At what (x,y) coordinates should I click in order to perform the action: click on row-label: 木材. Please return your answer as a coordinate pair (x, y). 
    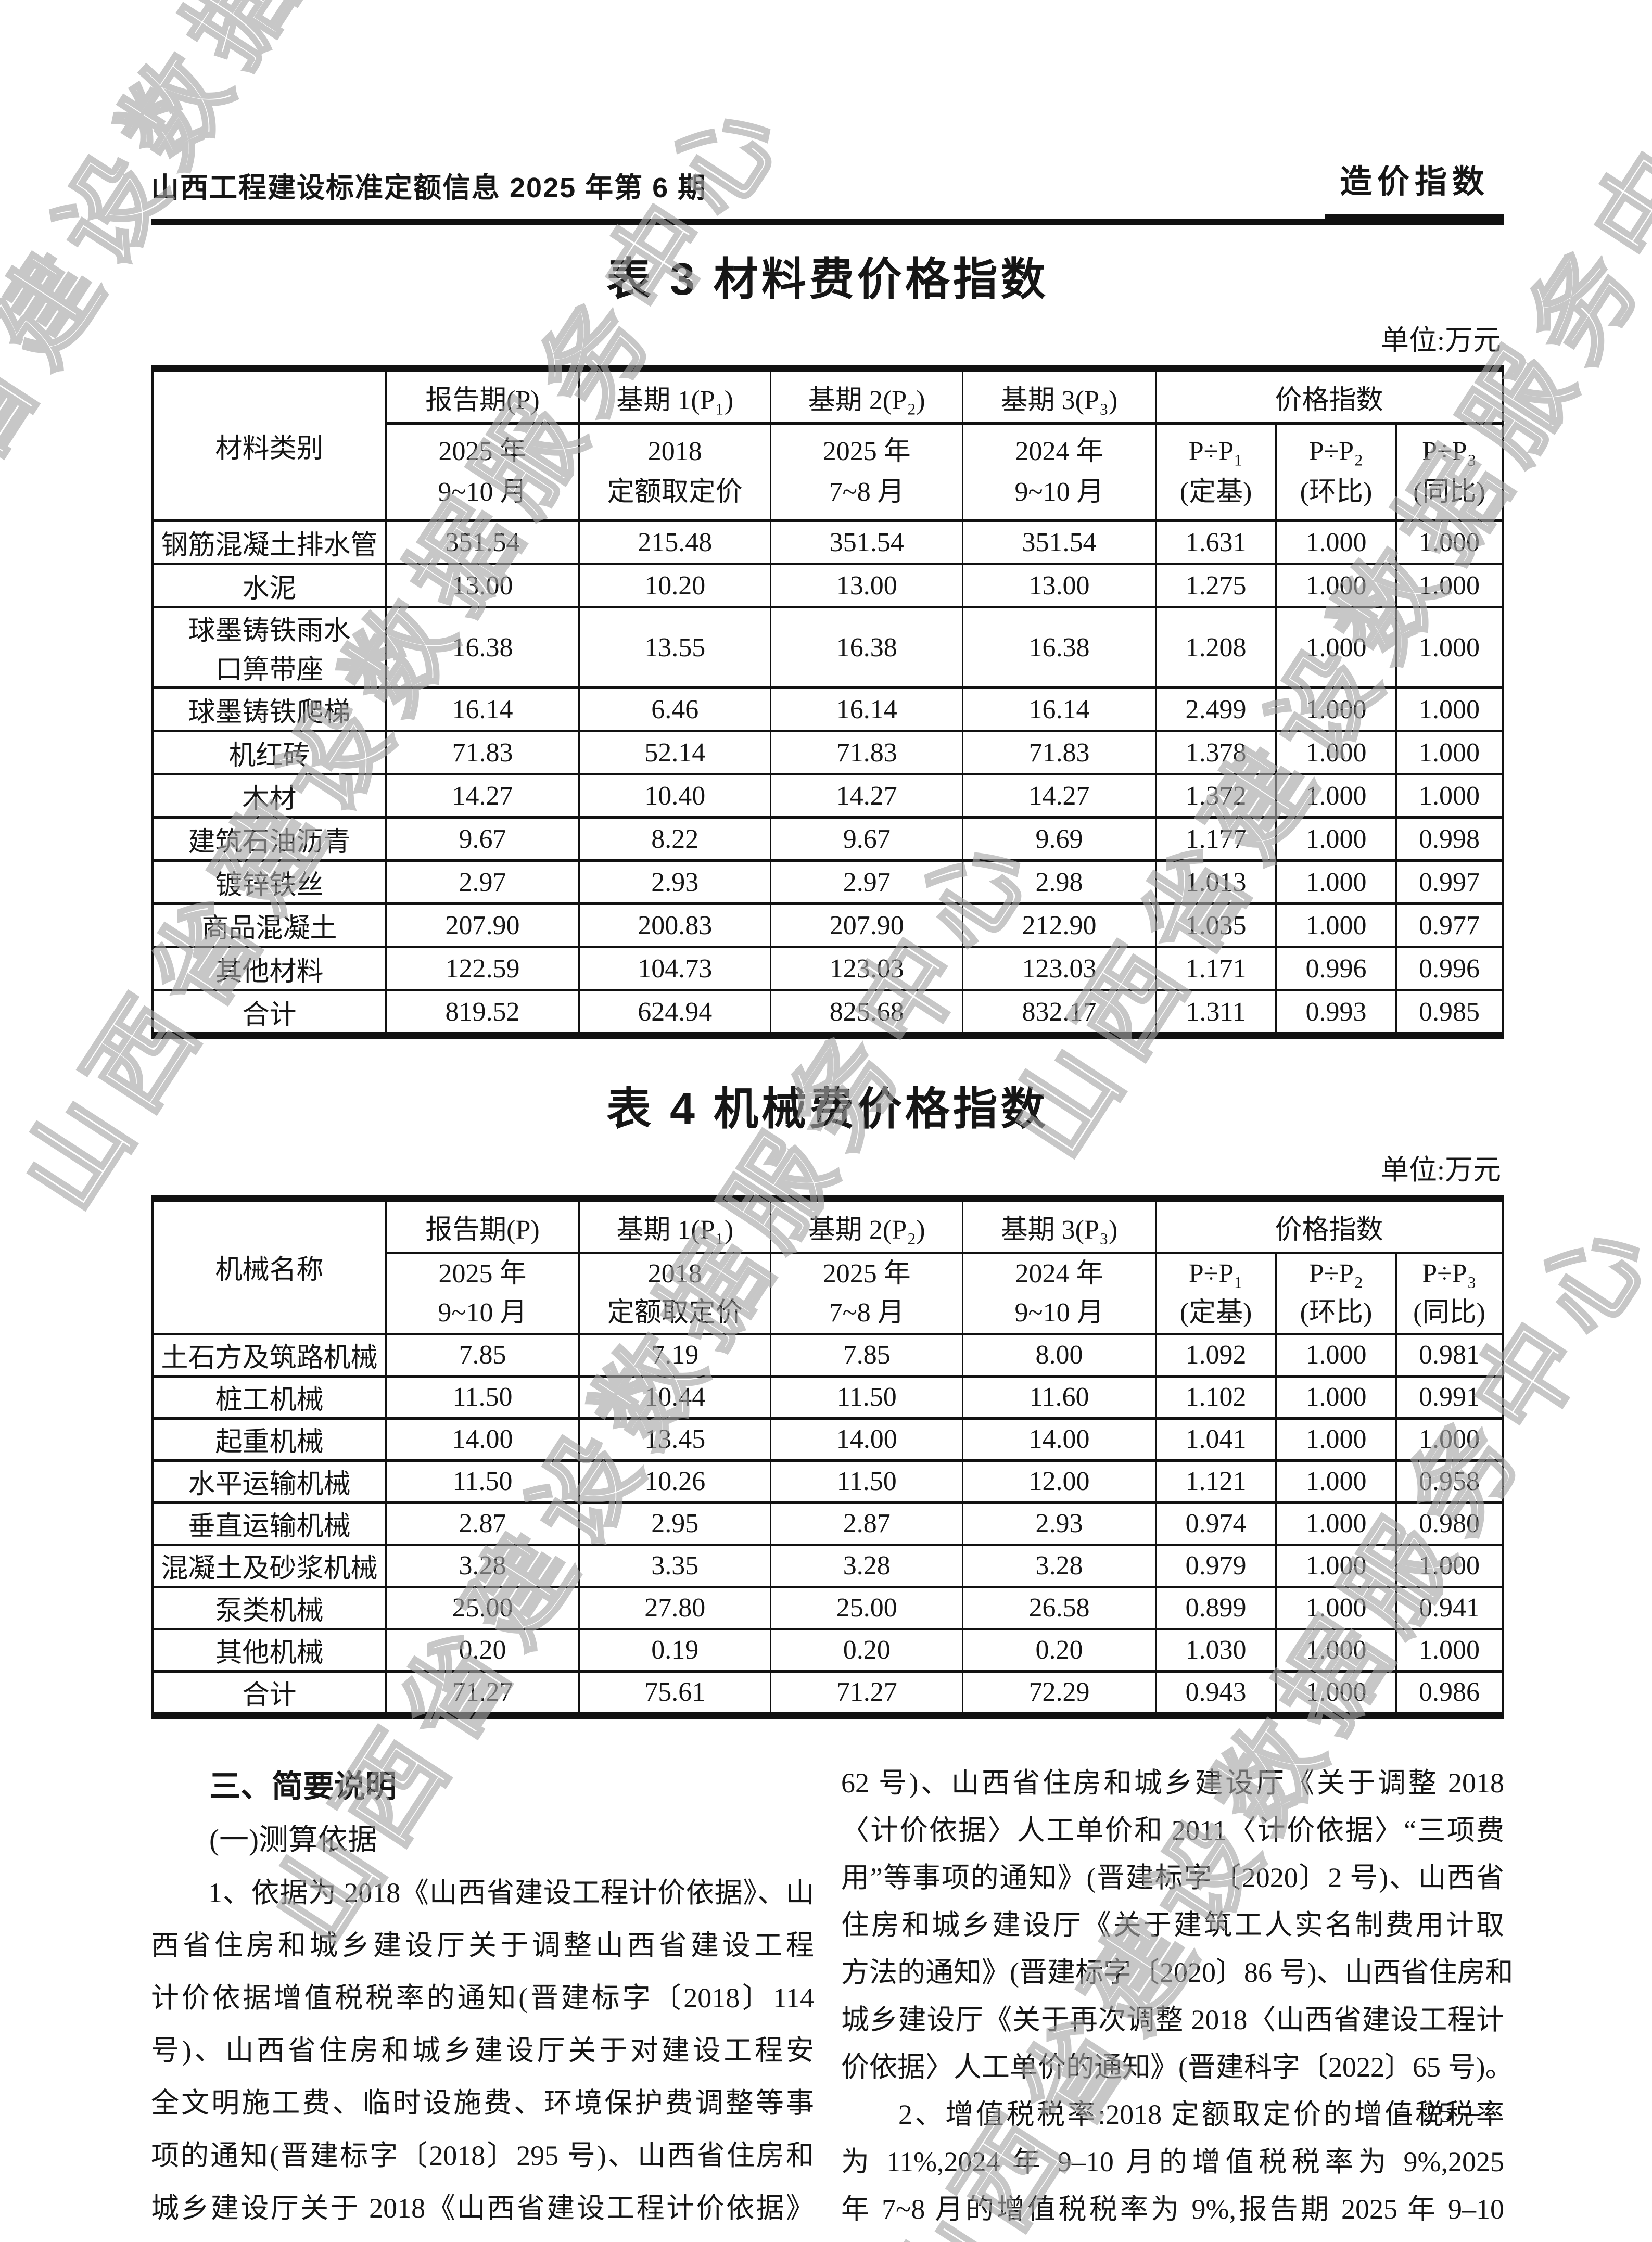
    Looking at the image, I should click on (269, 796).